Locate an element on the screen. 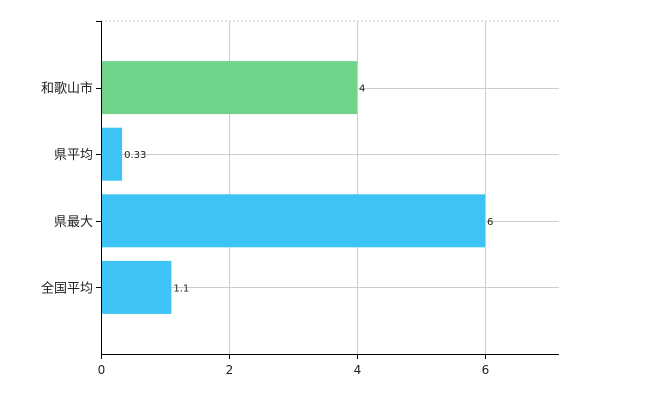 This screenshot has width=650, height=404. x-tick-label-3: 6 is located at coordinates (486, 370).